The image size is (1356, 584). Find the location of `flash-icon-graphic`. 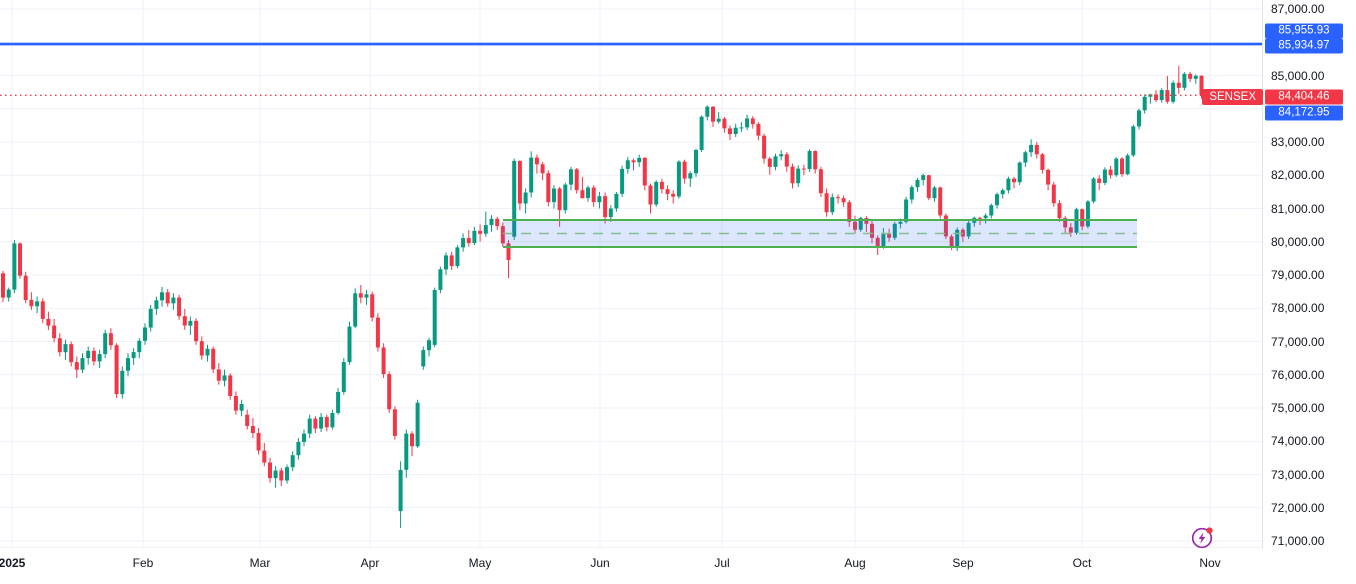

flash-icon-graphic is located at coordinates (1202, 538).